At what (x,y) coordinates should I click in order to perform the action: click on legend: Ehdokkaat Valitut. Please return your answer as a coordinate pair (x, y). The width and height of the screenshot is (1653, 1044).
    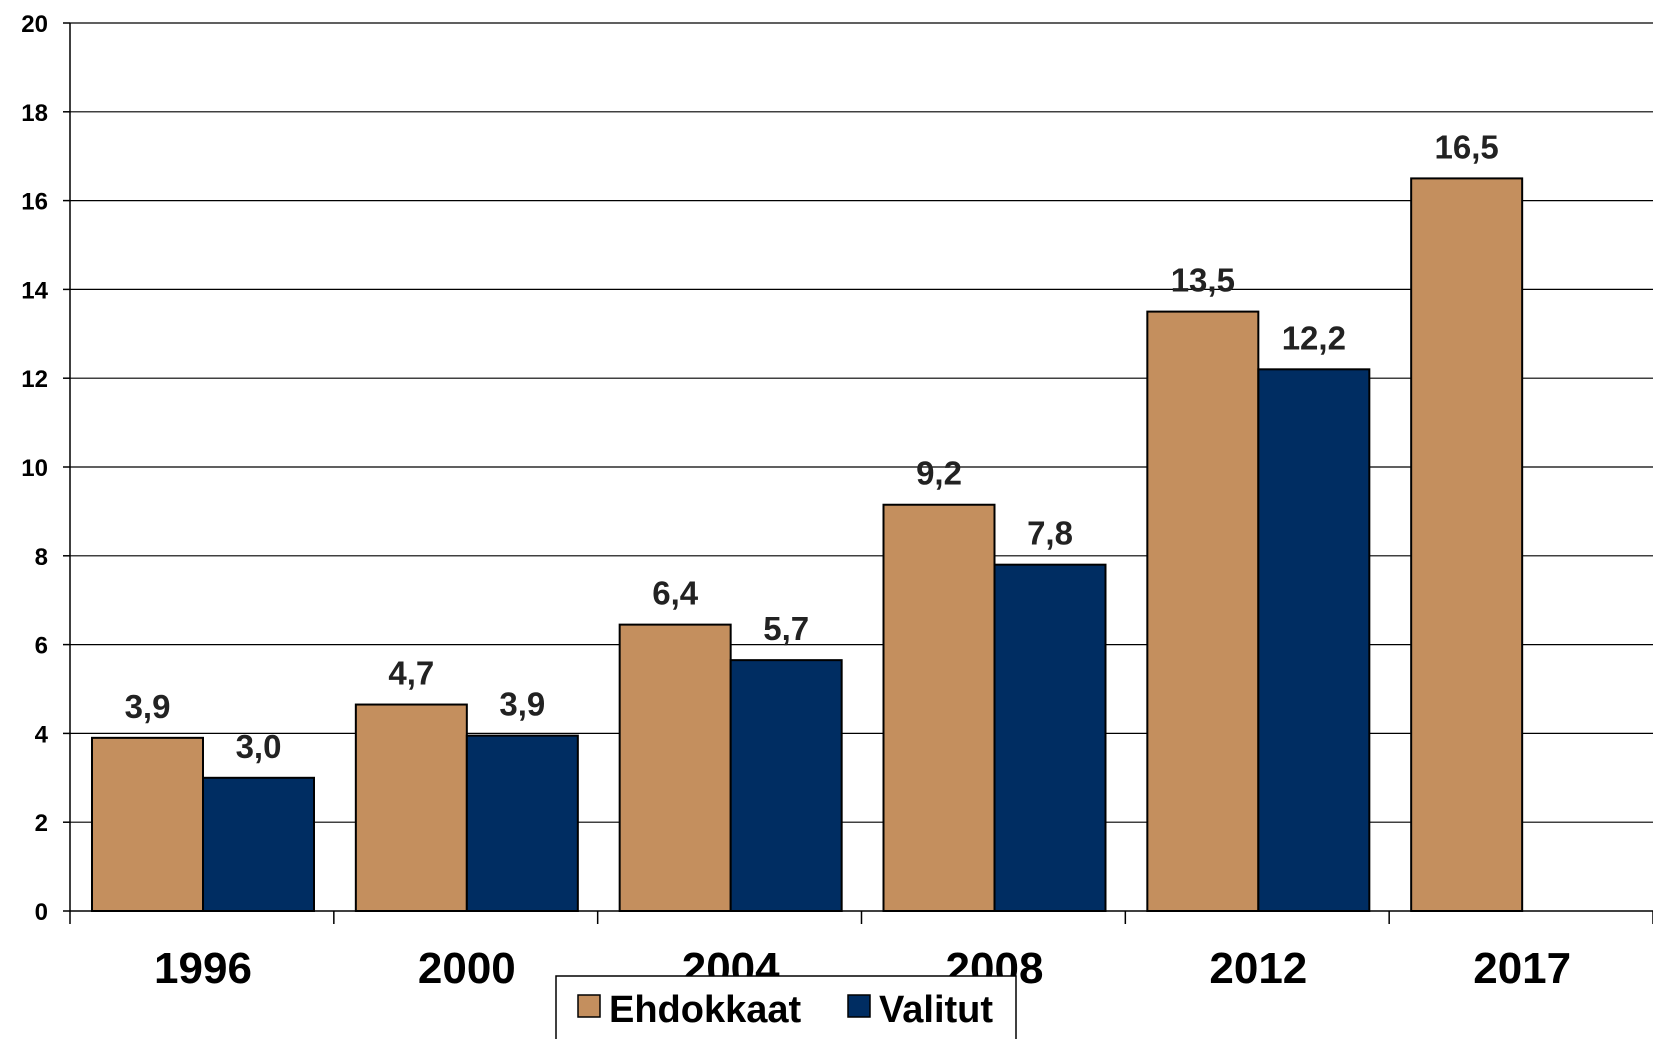
    Looking at the image, I should click on (786, 1009).